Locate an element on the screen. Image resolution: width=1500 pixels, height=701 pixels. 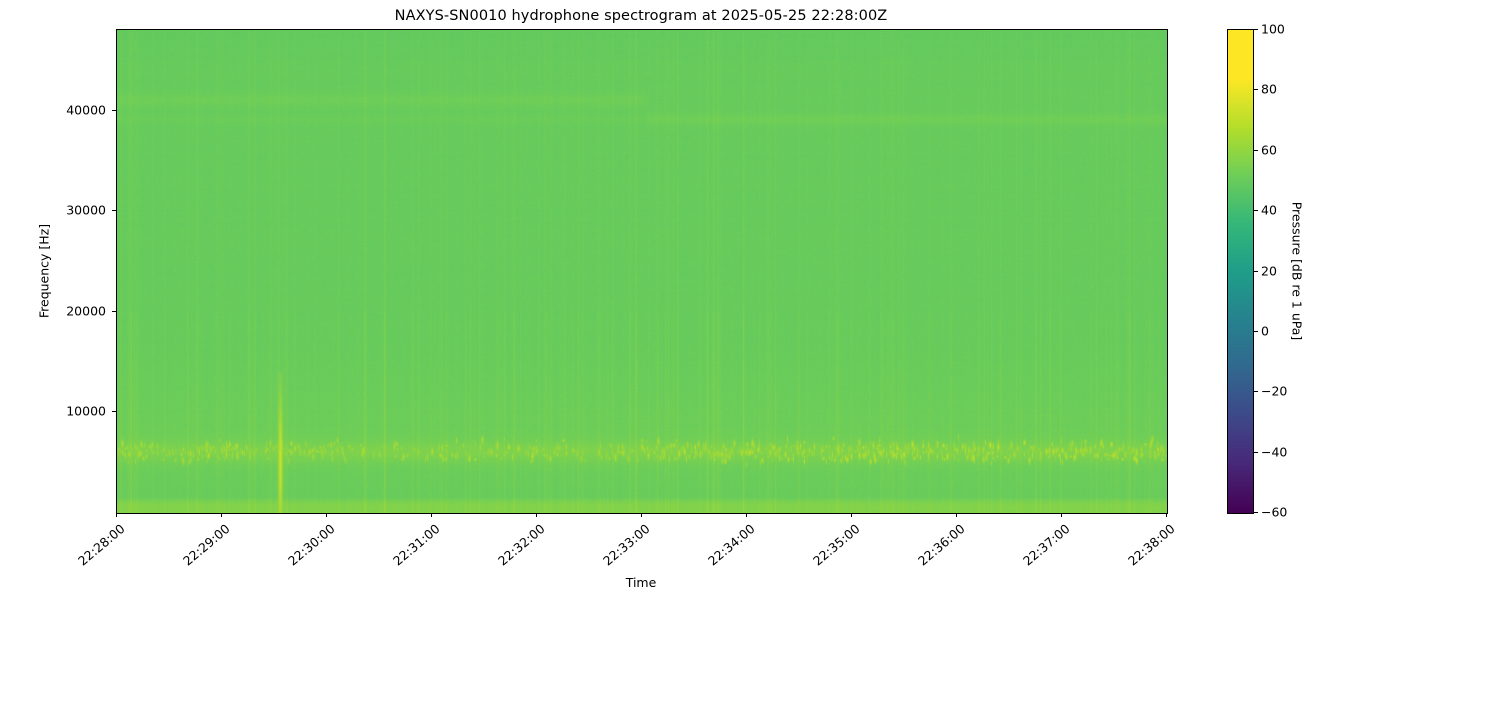
colorbar-tick-label: 80 is located at coordinates (1269, 89).